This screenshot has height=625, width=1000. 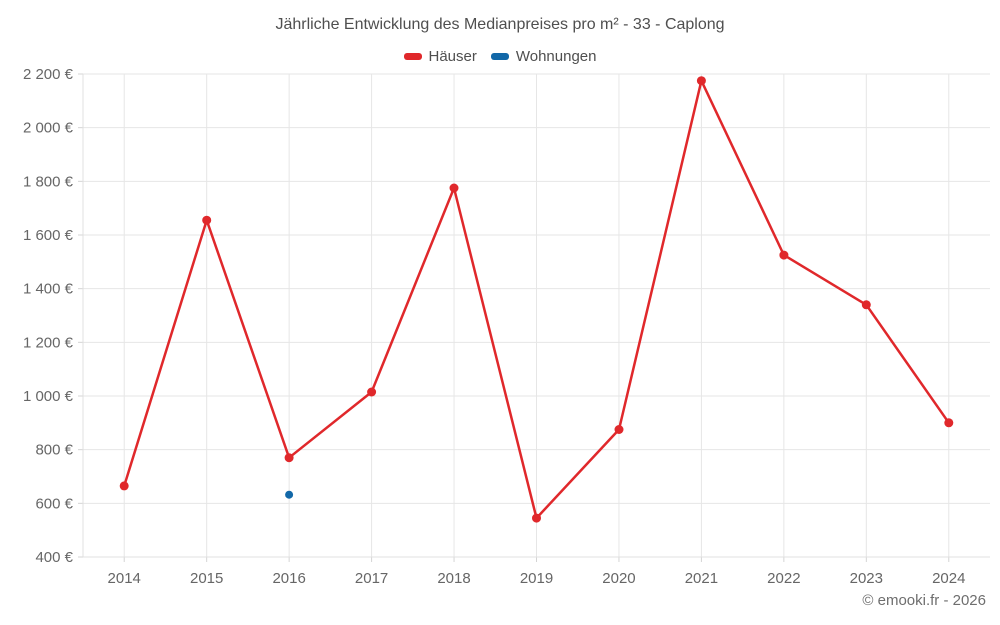 I want to click on data-point-haeuser-2015, so click(x=207, y=220).